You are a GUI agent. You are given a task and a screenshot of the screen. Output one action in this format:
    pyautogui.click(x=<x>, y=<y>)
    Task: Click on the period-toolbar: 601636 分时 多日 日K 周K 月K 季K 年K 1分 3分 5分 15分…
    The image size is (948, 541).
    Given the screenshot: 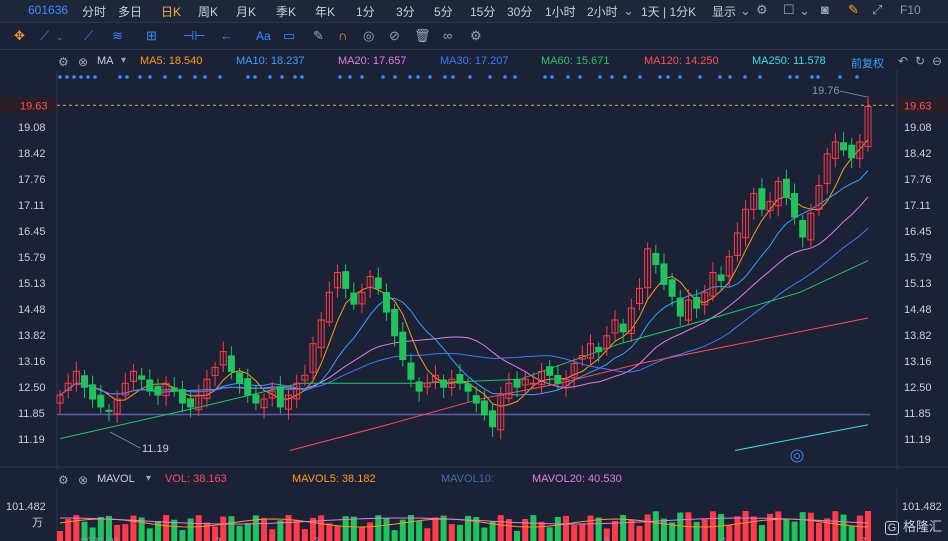 What is the action you would take?
    pyautogui.click(x=474, y=11)
    